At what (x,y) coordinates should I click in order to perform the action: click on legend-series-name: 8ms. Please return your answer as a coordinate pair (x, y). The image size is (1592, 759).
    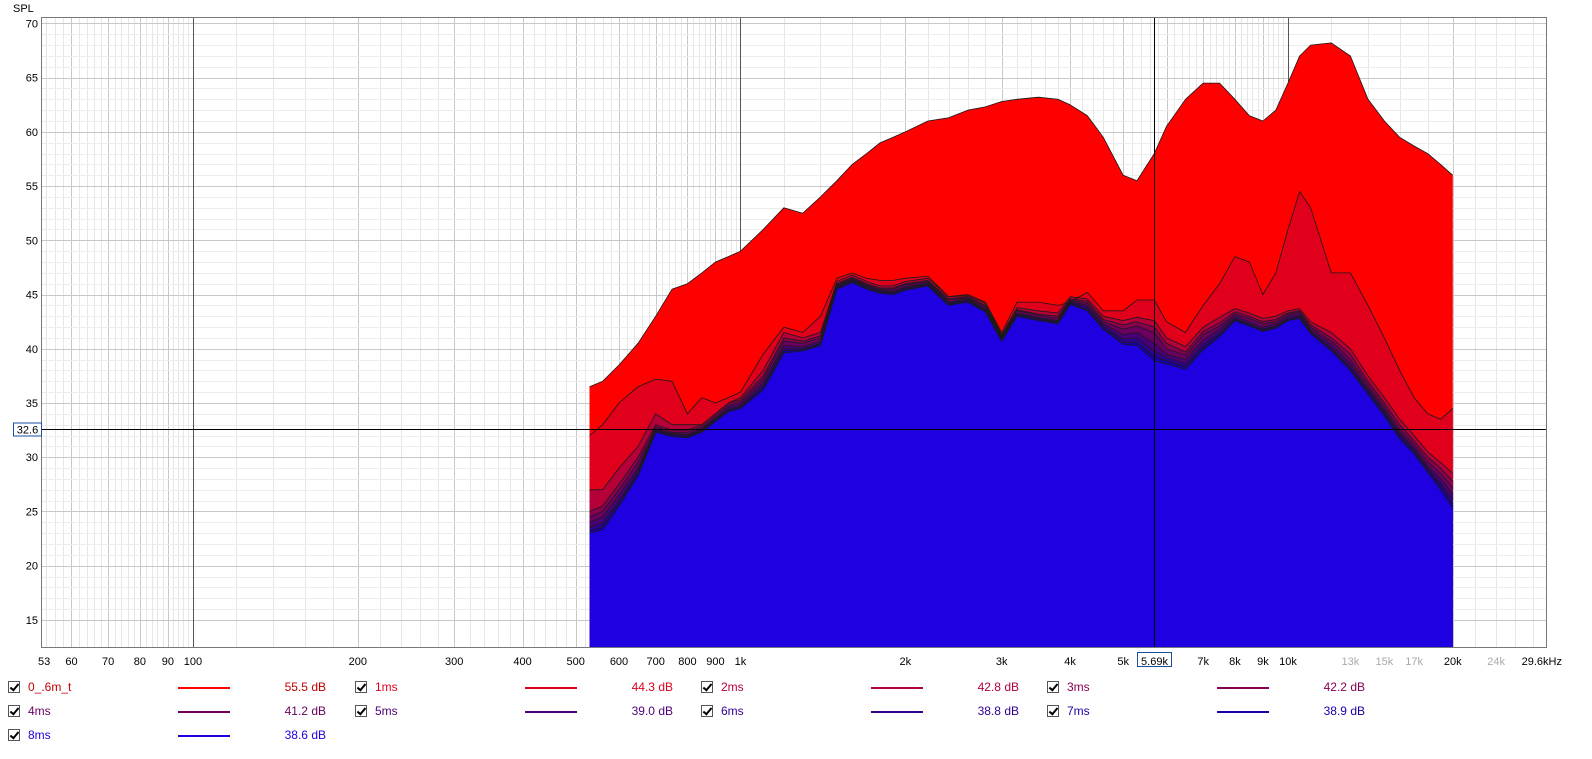
    Looking at the image, I should click on (39, 735).